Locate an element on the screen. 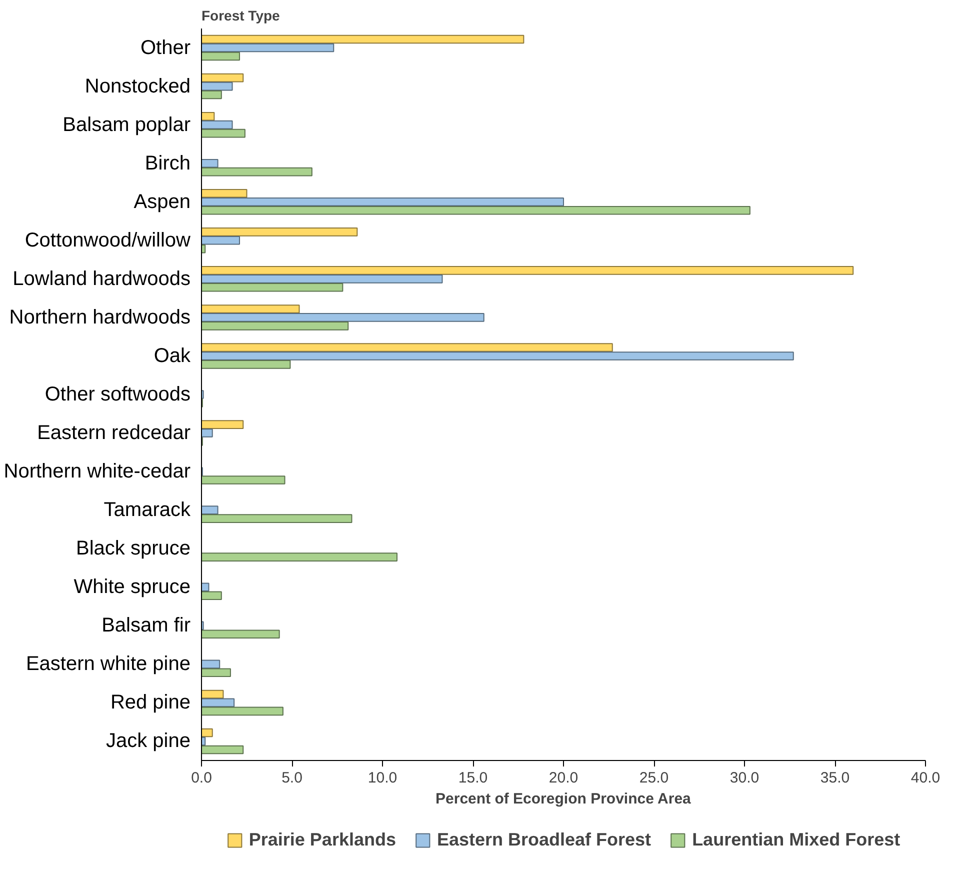 The height and width of the screenshot is (884, 956). y-tick-label: Tamarack is located at coordinates (148, 510).